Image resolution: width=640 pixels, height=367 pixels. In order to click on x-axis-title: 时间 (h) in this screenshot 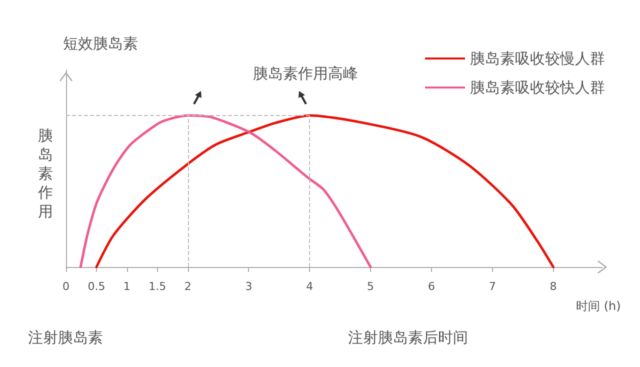, I will do `click(598, 306)`.